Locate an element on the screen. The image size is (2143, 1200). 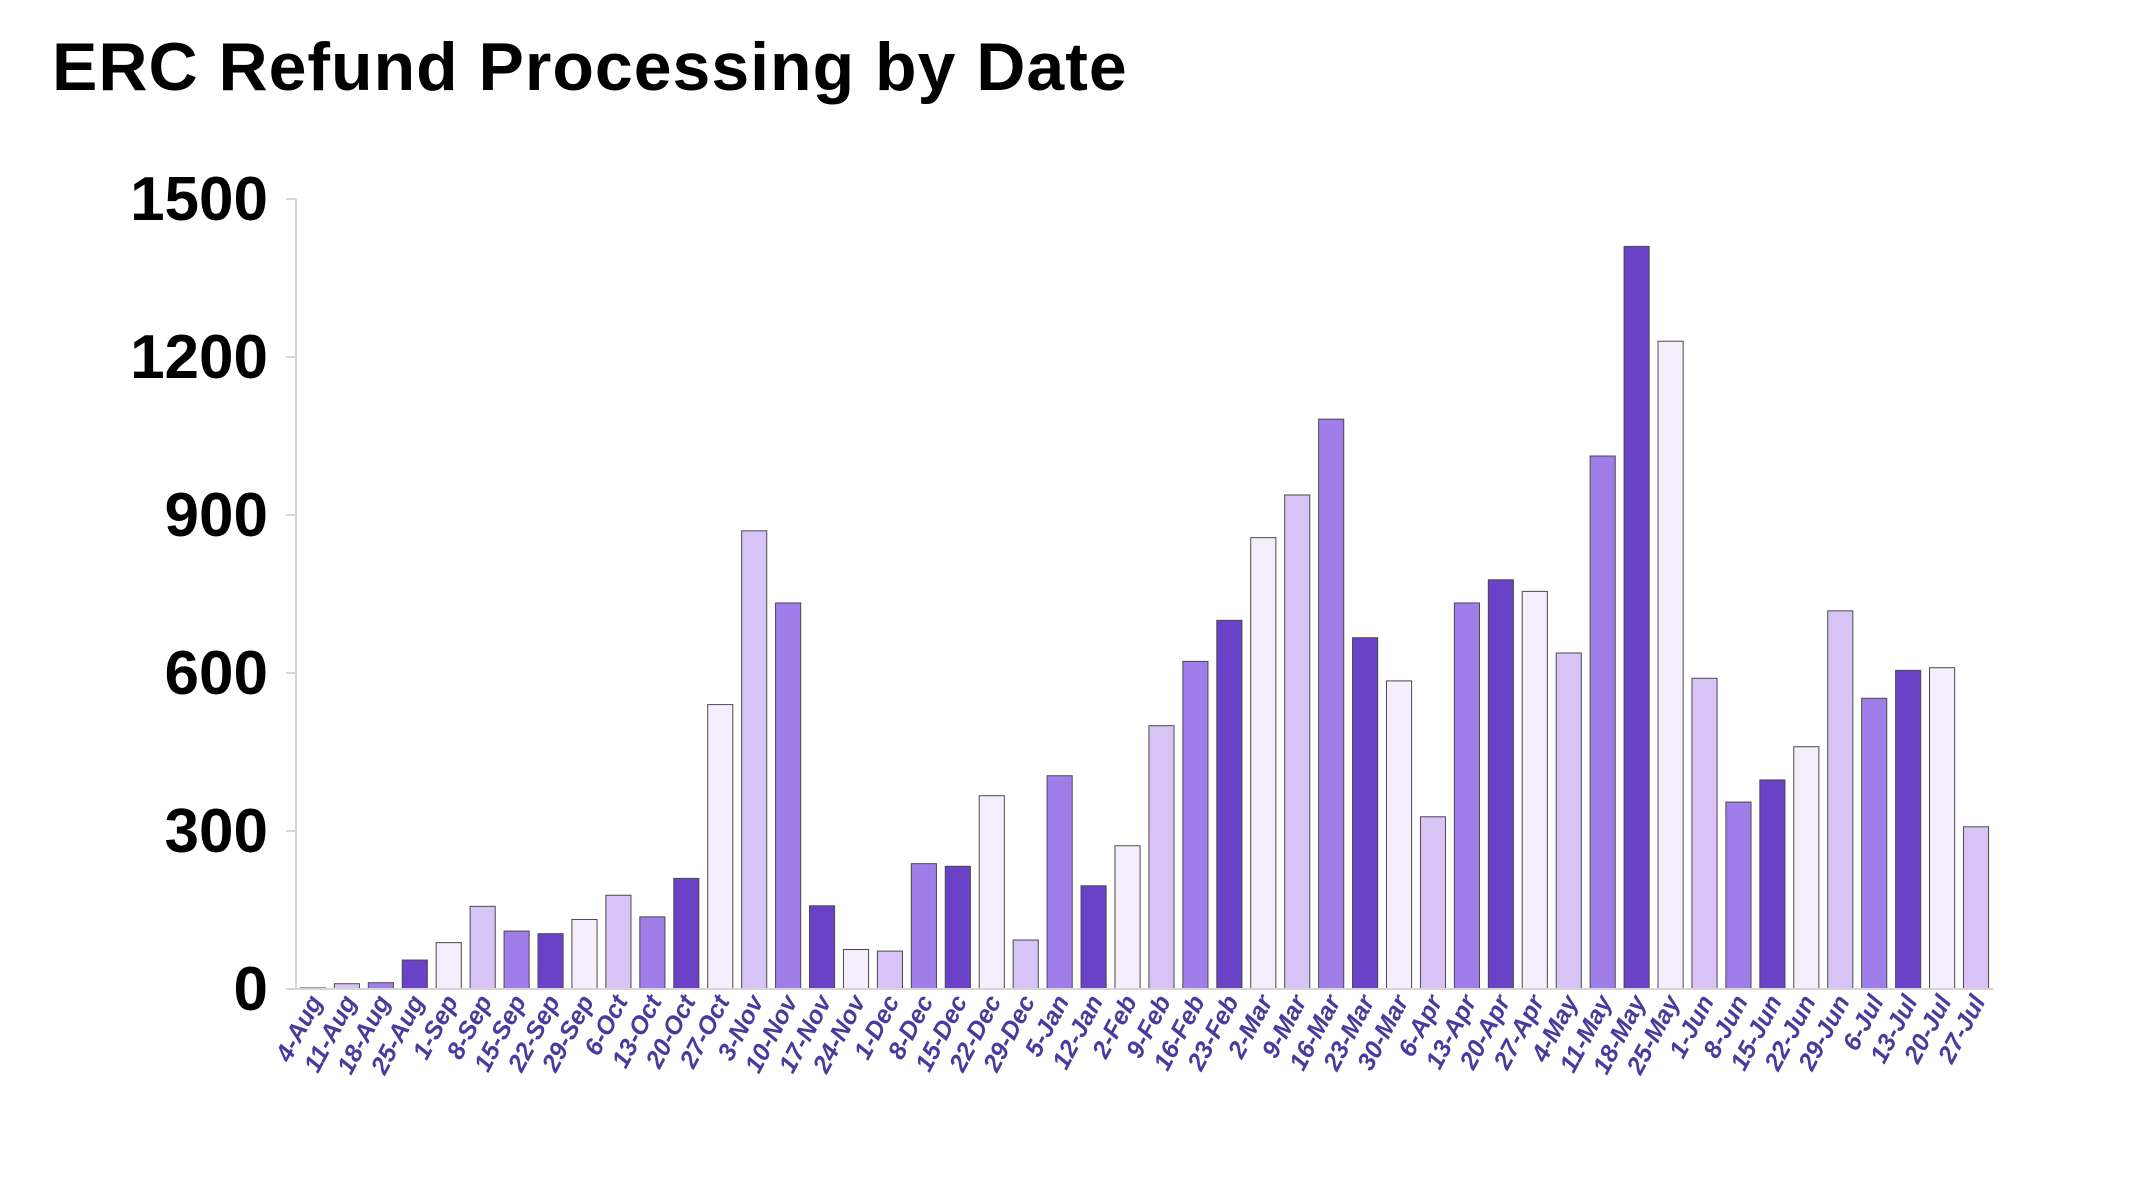
y-tick-label: 600 is located at coordinates (216, 673).